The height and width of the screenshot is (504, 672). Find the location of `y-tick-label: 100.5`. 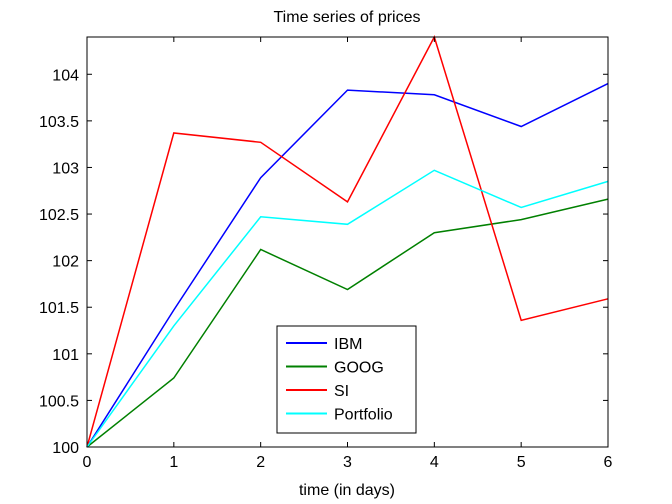

y-tick-label: 100.5 is located at coordinates (59, 401).